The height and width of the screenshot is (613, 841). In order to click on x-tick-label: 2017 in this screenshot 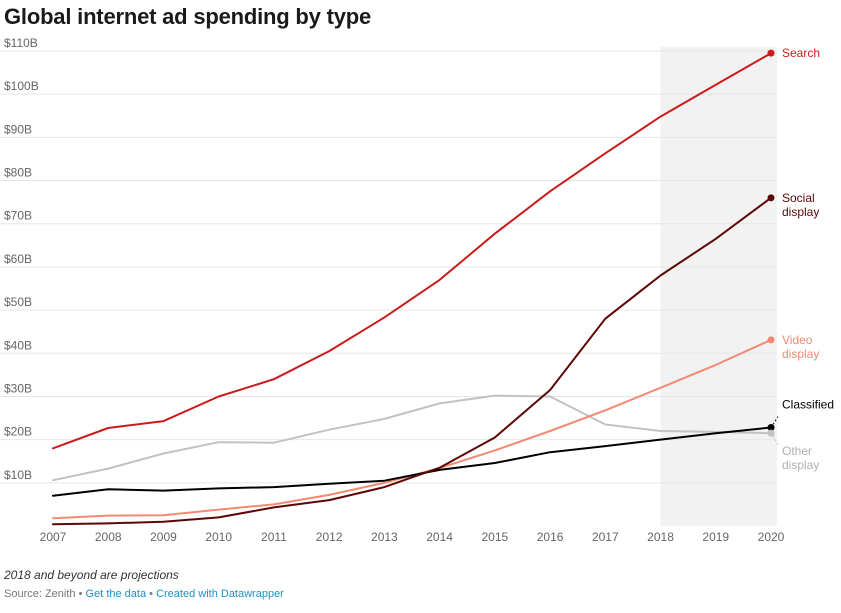, I will do `click(605, 537)`.